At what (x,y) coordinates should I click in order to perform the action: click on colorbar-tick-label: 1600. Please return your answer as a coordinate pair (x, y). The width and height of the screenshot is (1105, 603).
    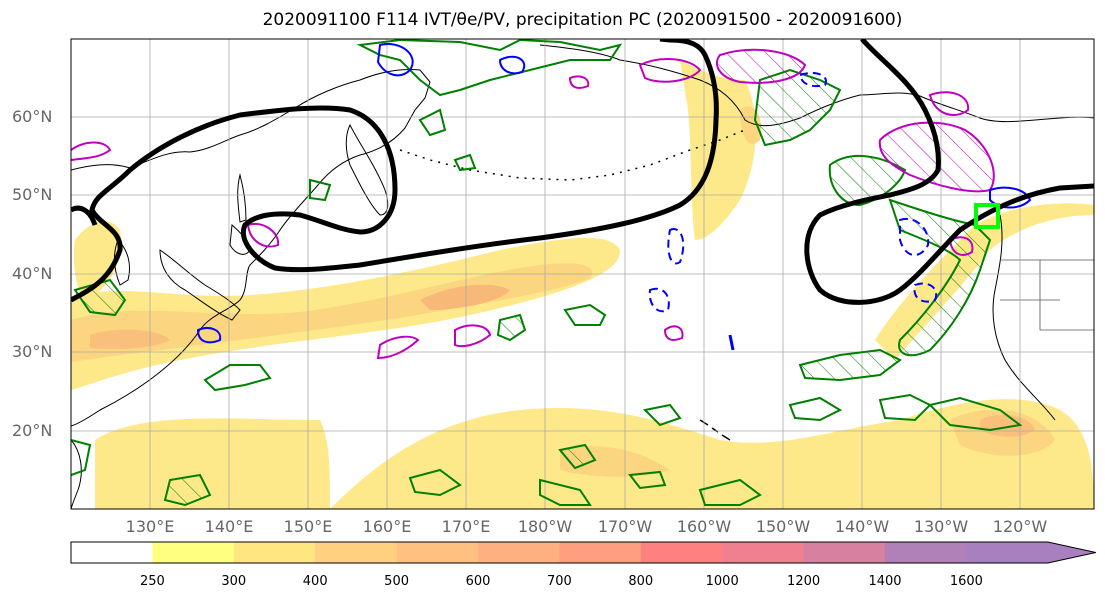
    Looking at the image, I should click on (966, 581).